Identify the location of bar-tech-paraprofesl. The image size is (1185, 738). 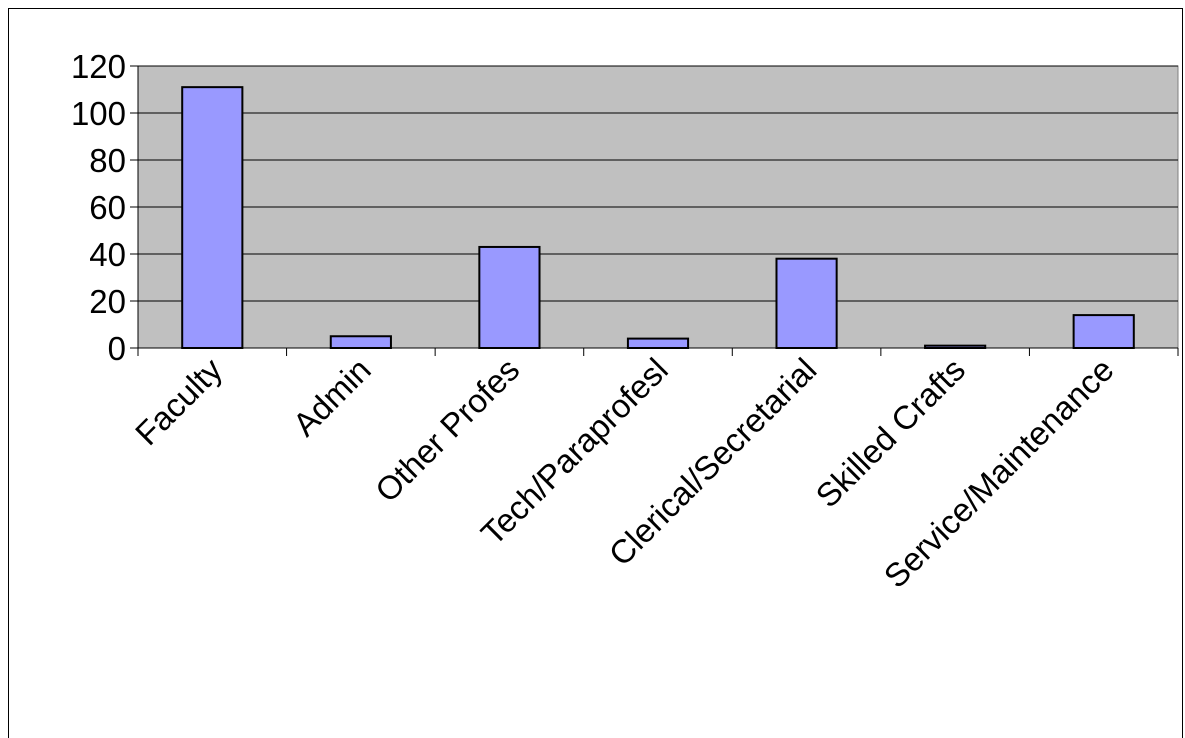
(658, 343).